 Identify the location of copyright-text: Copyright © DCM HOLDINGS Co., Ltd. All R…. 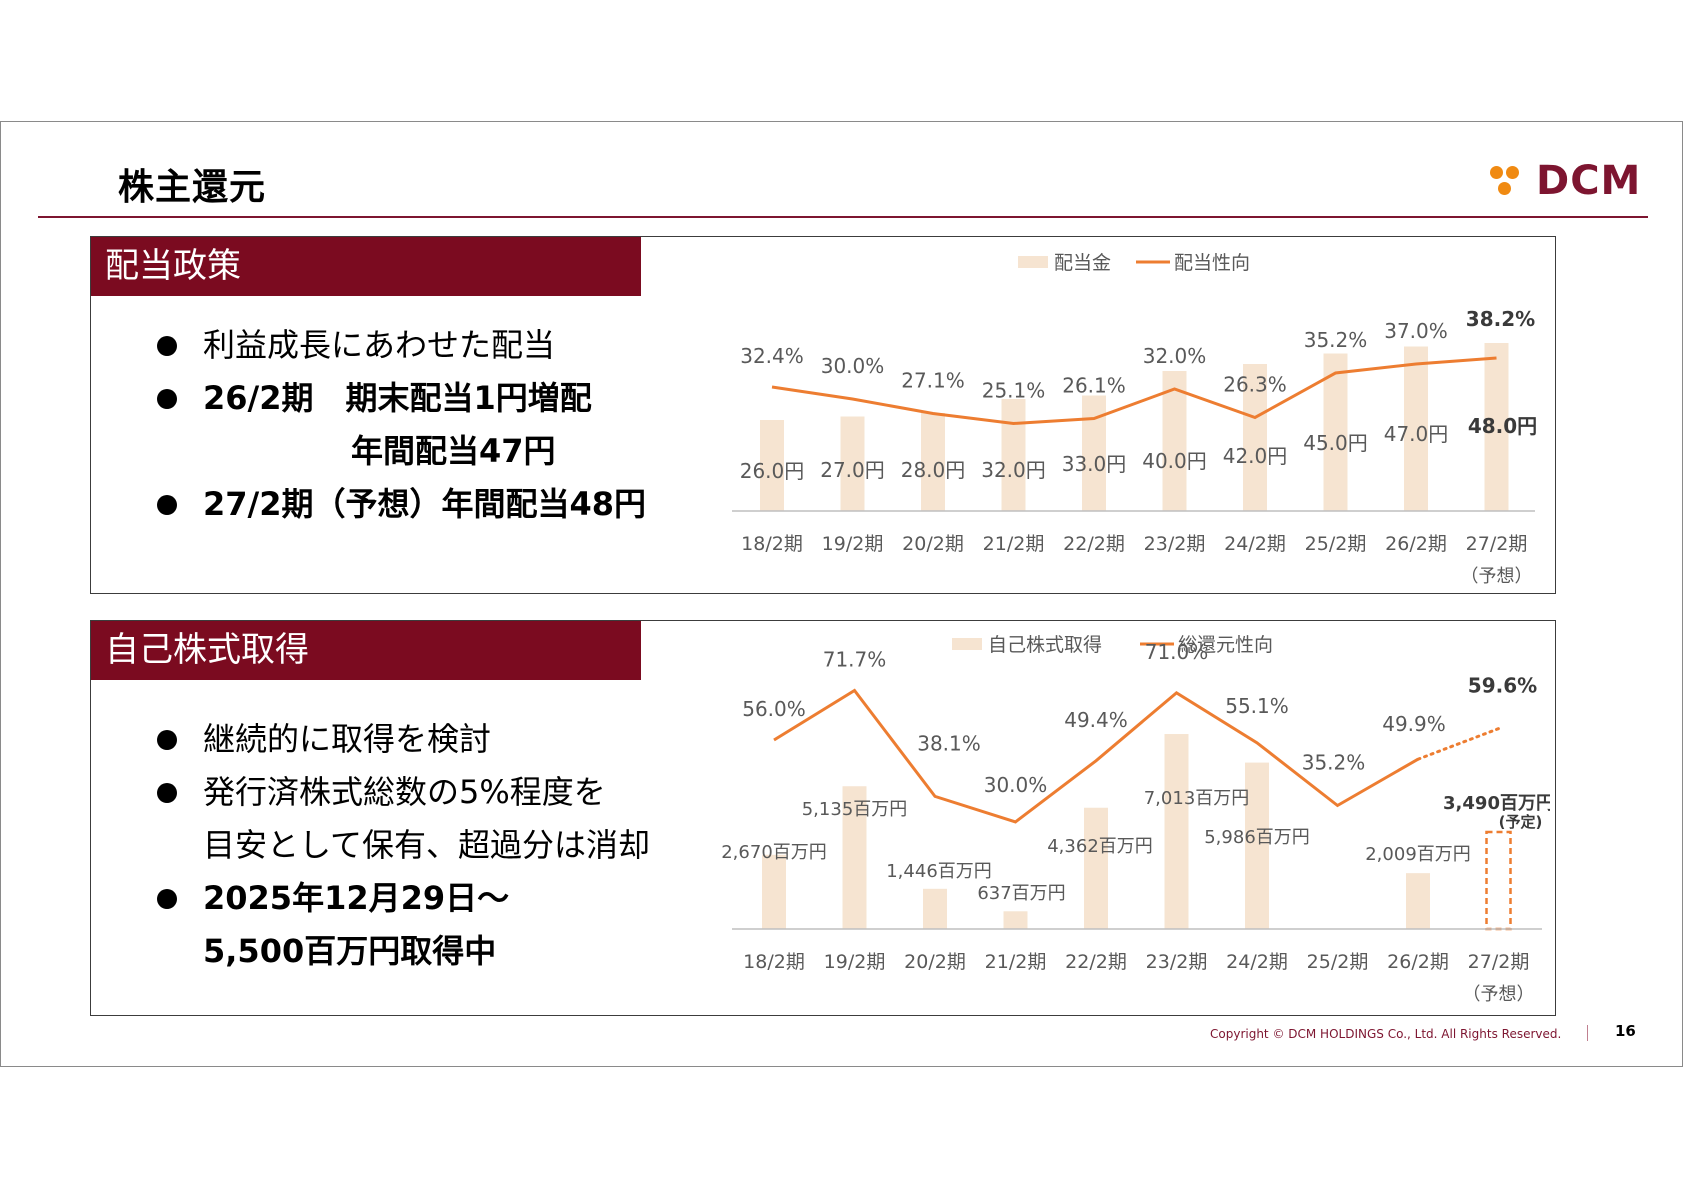
(1386, 1034).